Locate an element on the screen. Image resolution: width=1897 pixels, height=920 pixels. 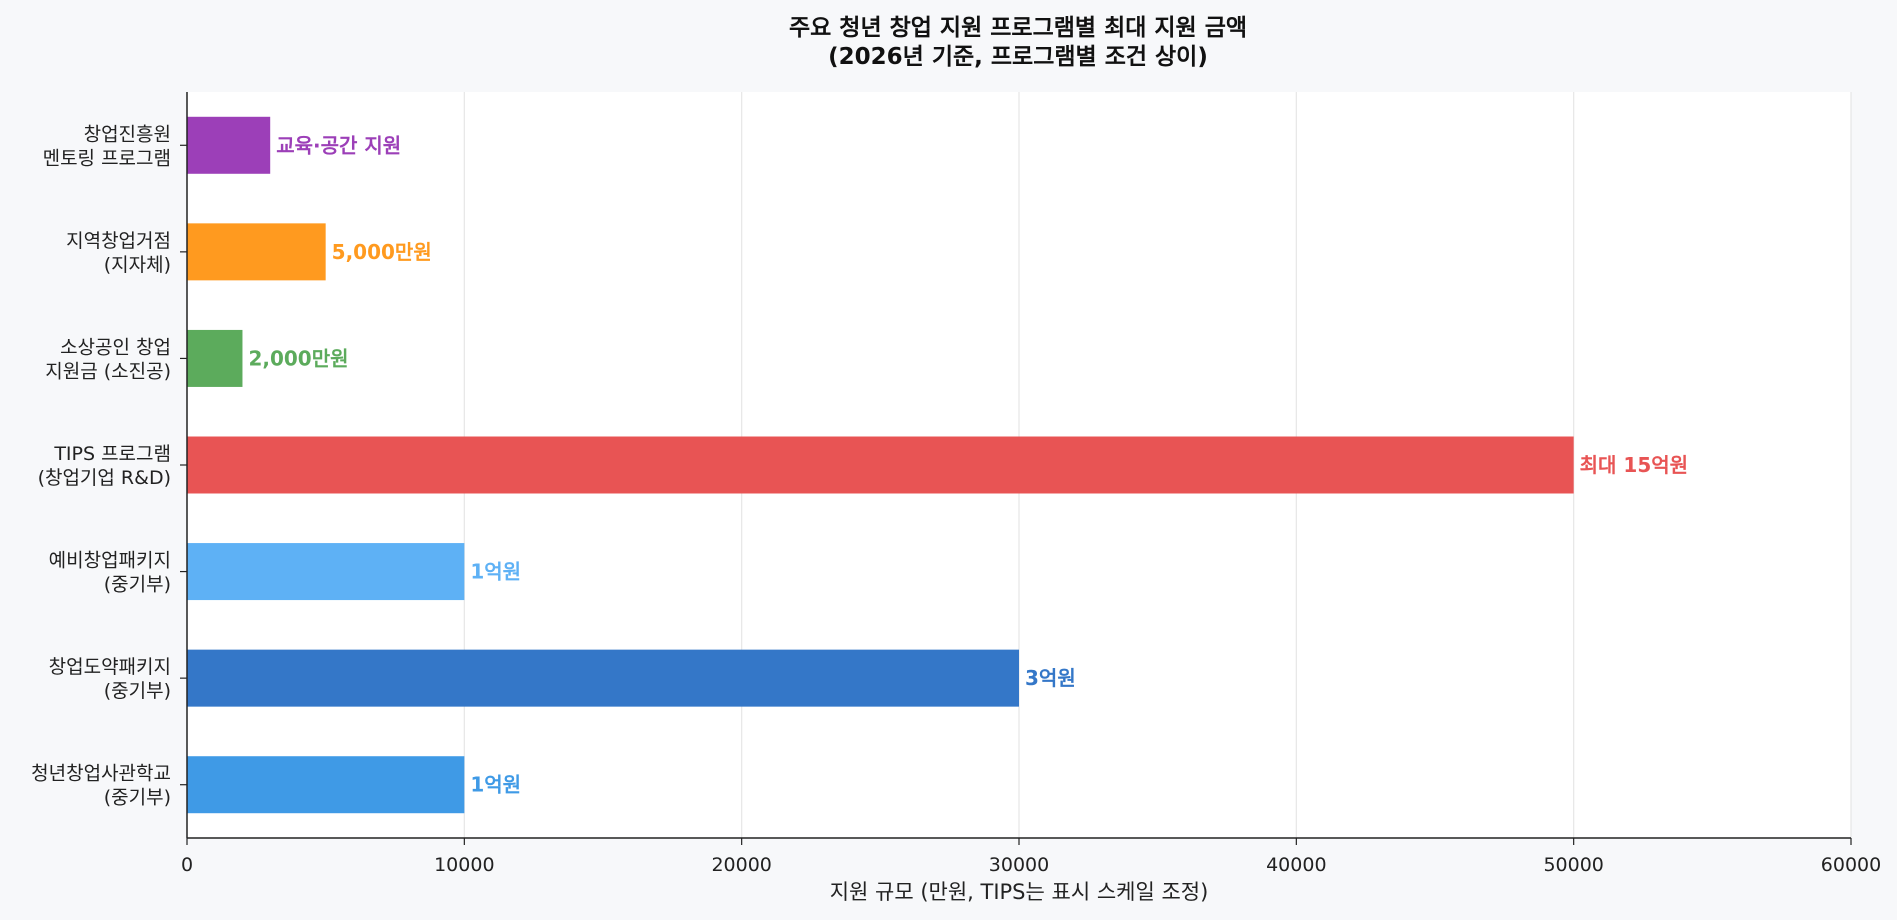
category-label: 예비창업패키지 is located at coordinates (110, 561).